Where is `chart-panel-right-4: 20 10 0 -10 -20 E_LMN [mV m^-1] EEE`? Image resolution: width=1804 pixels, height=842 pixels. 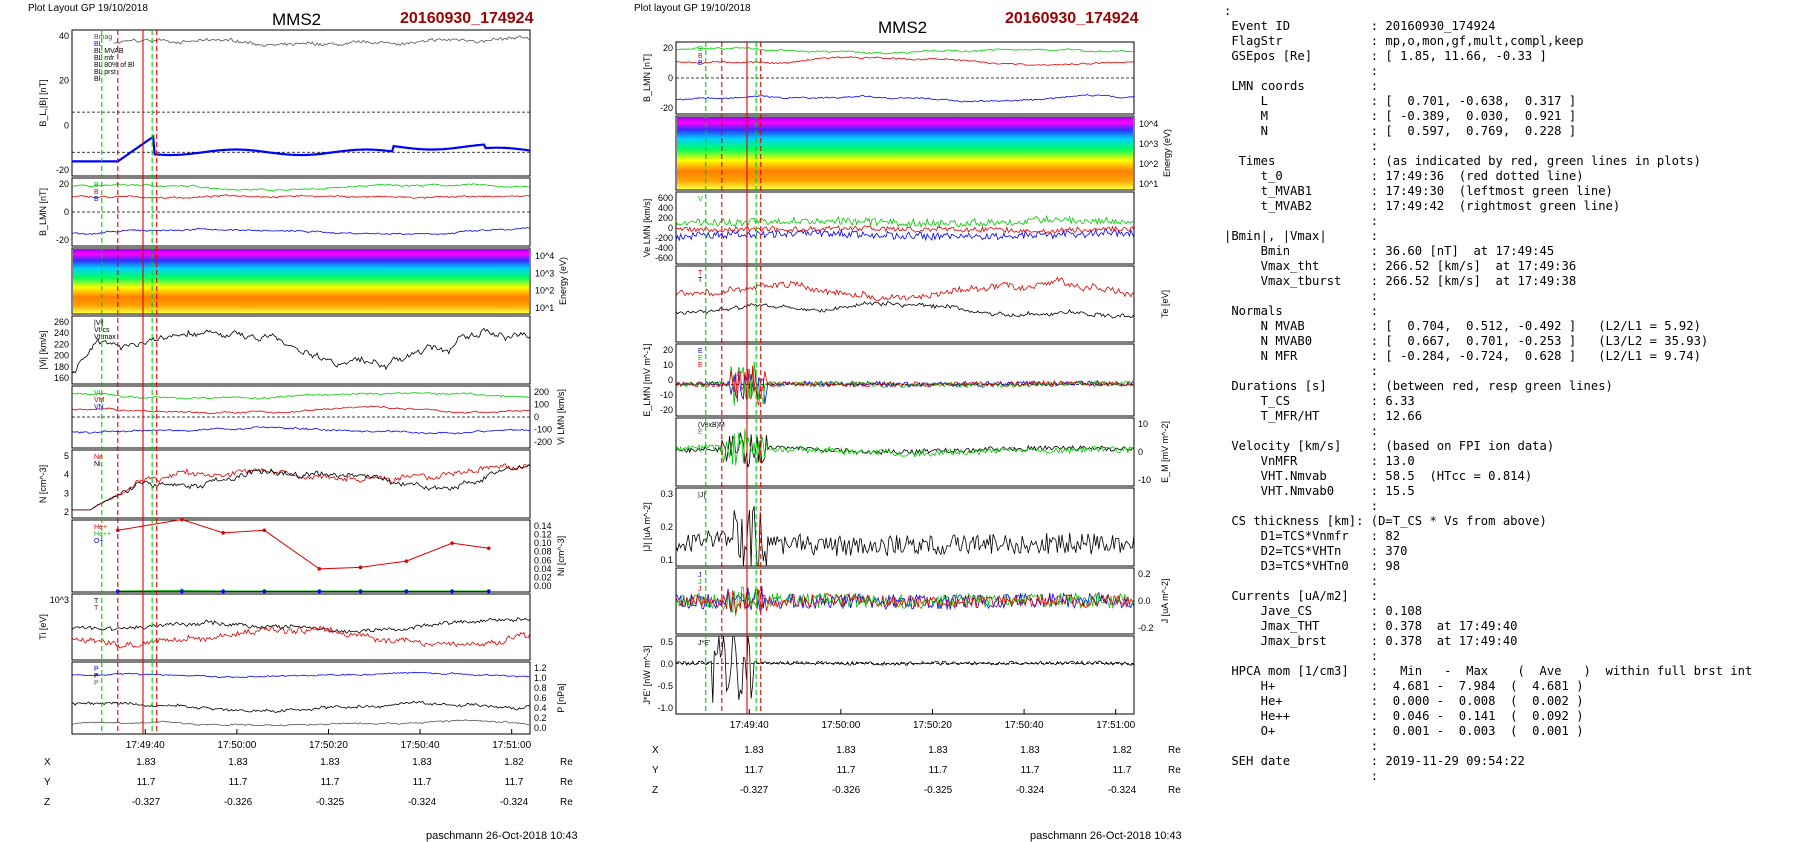
chart-panel-right-4: 20 10 0 -10 -20 E_LMN [mV m^-1] EEE is located at coordinates (888, 380).